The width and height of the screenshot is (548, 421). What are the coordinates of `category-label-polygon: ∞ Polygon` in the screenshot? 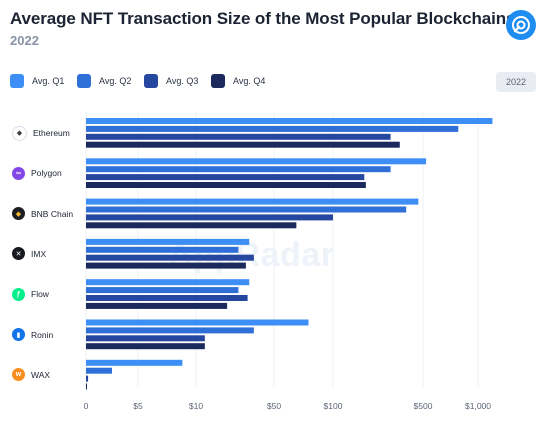 It's located at (37, 173).